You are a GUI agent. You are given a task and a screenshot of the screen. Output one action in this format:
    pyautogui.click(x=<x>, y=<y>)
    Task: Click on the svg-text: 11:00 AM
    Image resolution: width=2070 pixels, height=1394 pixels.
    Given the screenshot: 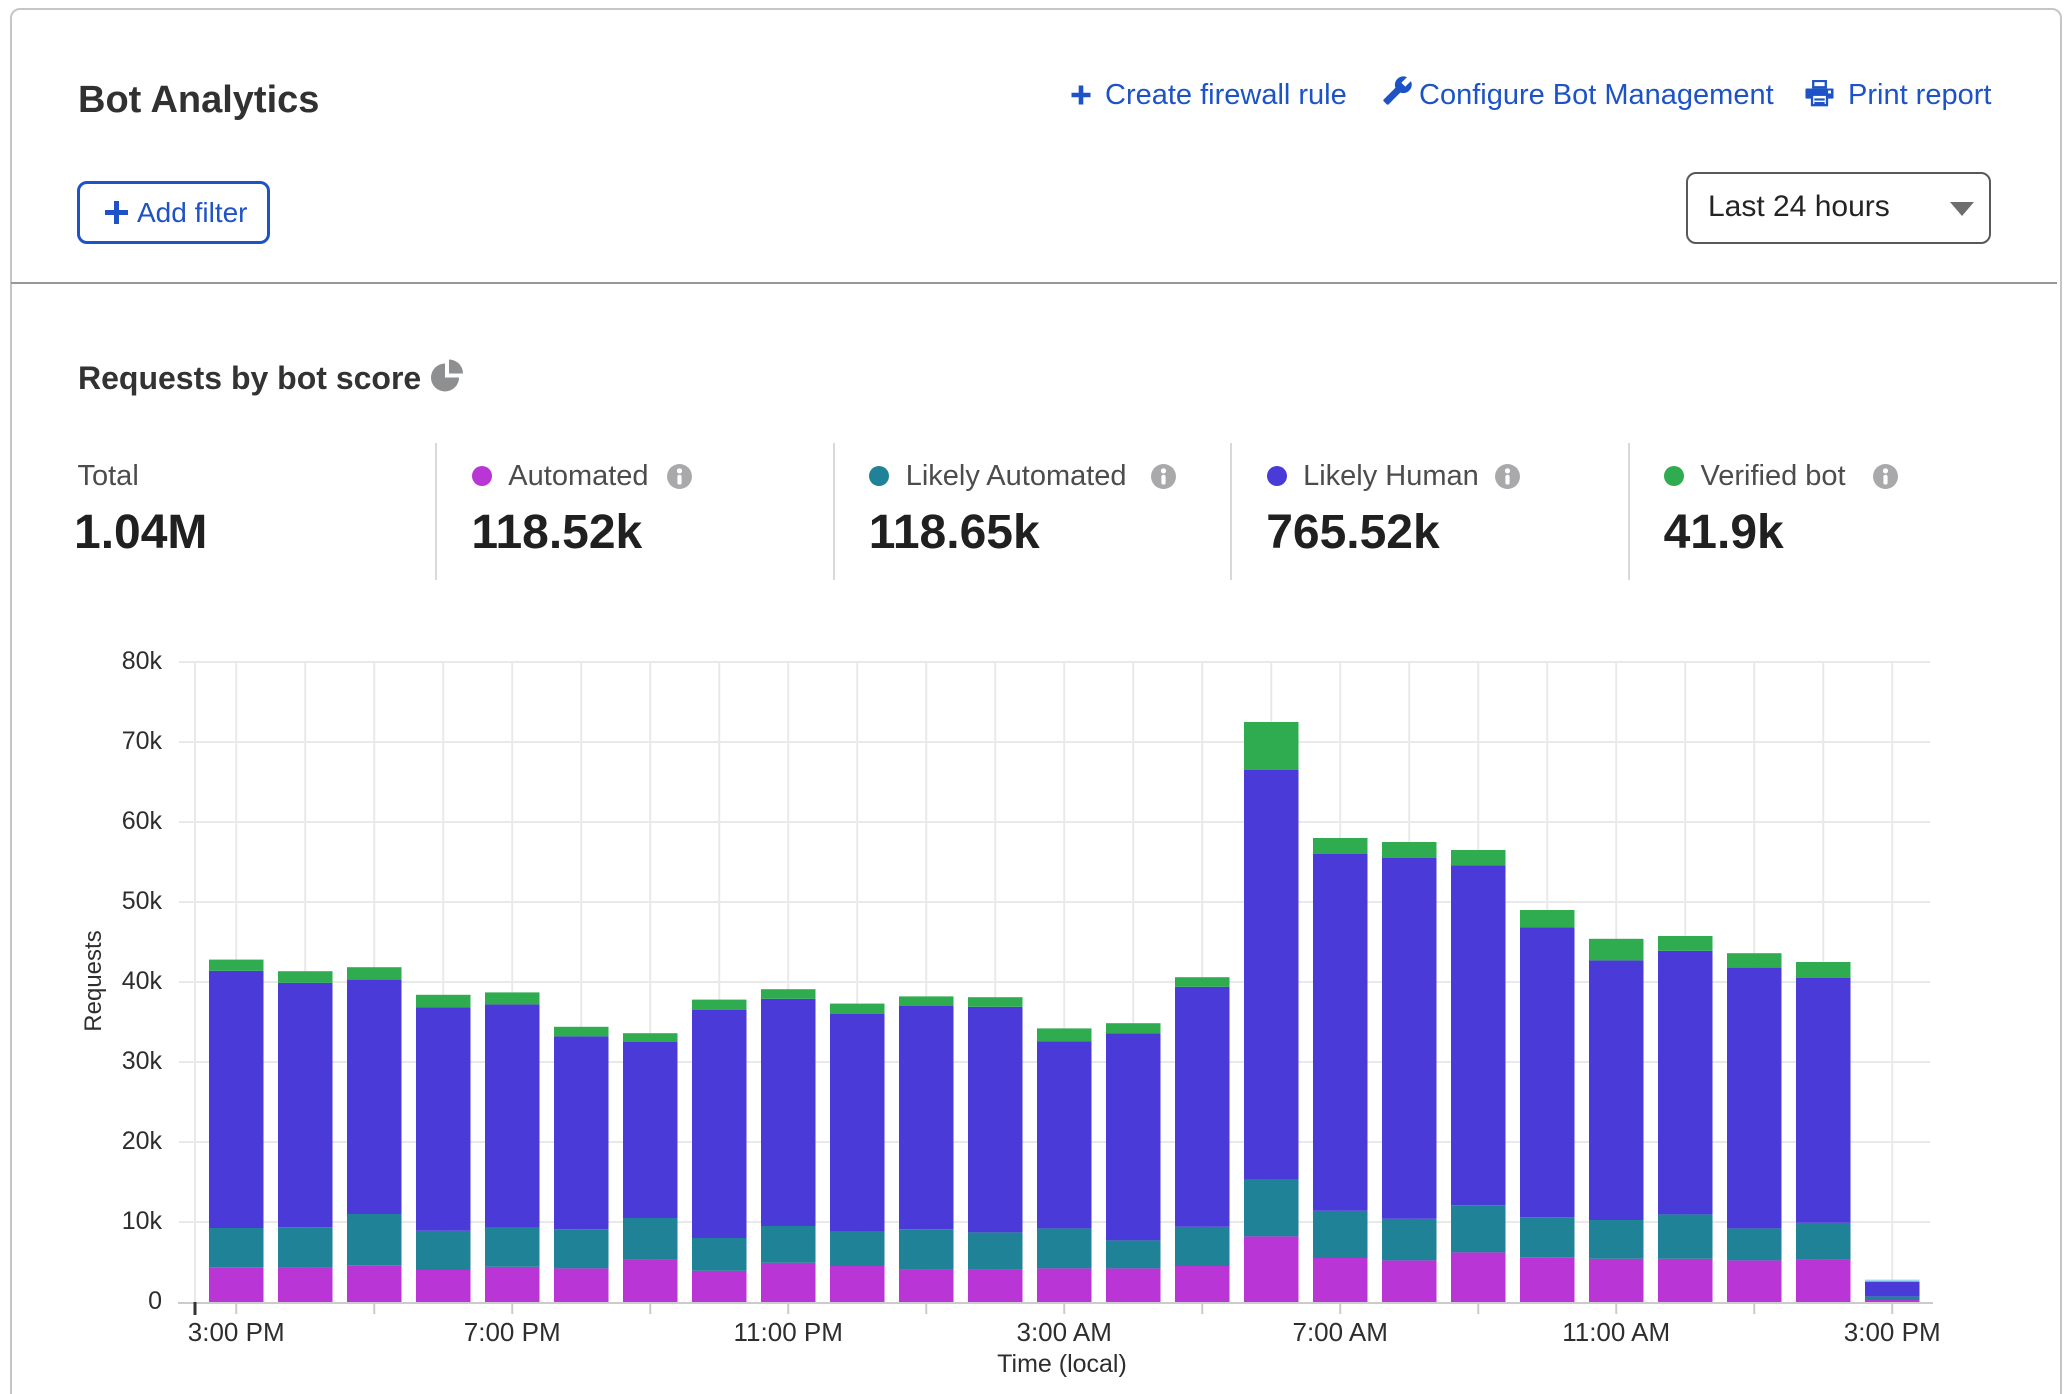 What is the action you would take?
    pyautogui.click(x=1616, y=1332)
    